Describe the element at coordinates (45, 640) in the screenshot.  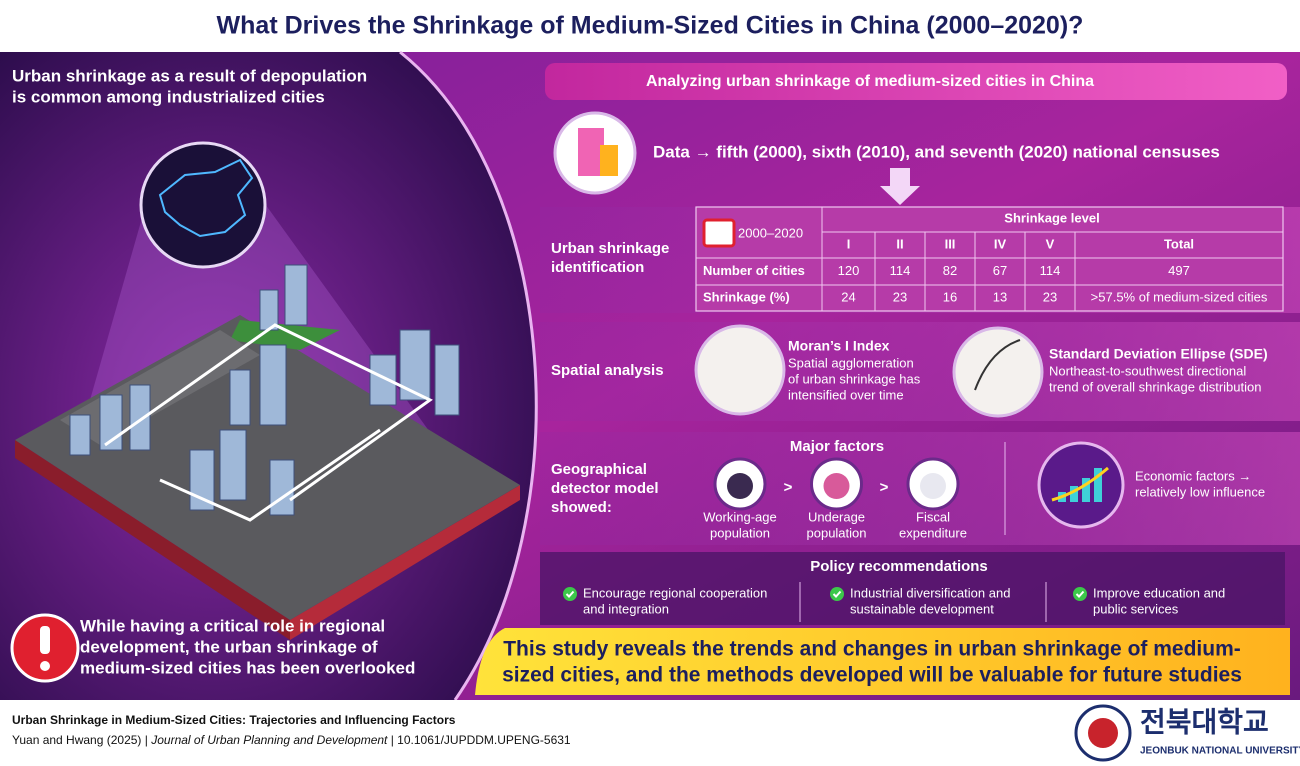
I see `alert-icon-mark` at that location.